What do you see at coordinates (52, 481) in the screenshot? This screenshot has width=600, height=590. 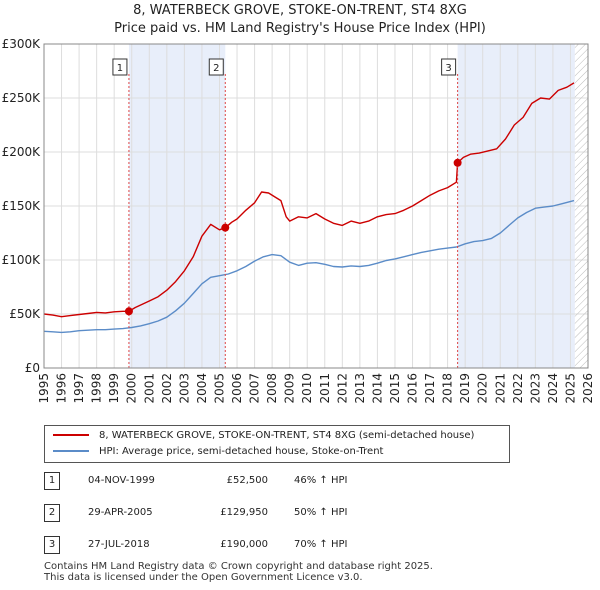 I see `transaction-number: 1` at bounding box center [52, 481].